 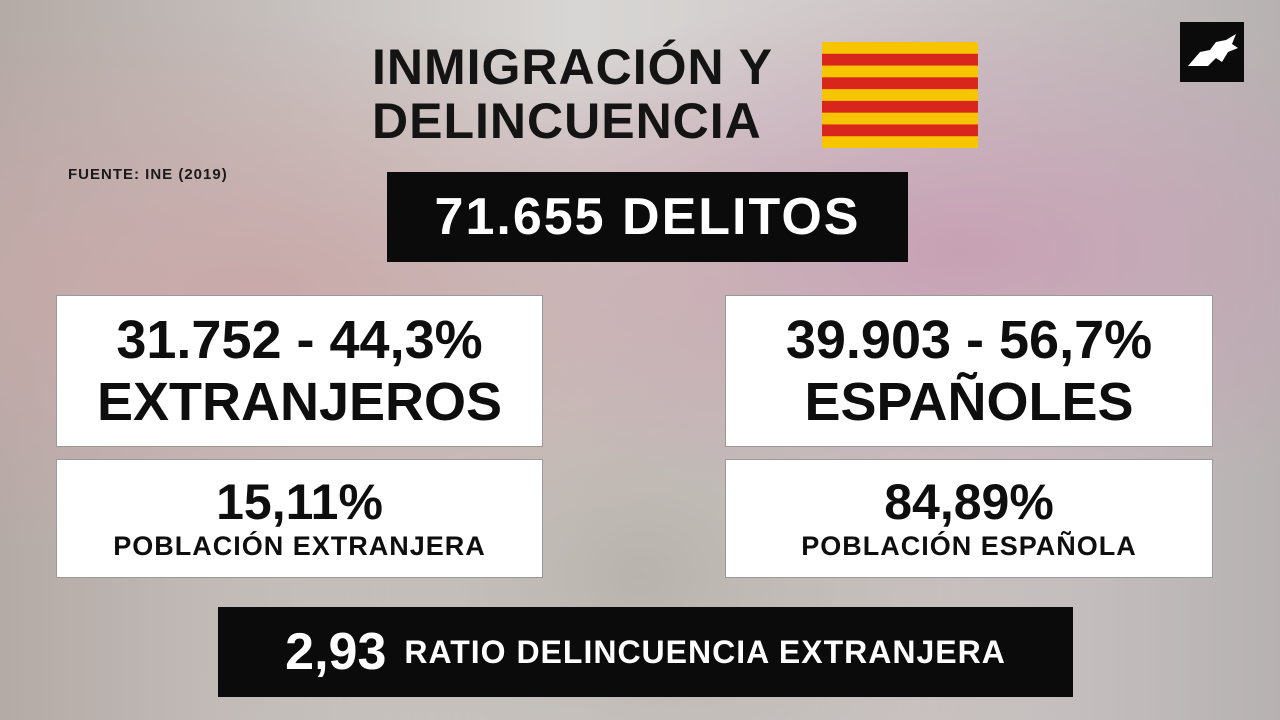 I want to click on title: INMIGRACIÓN Y DELINCUENCIA, so click(x=572, y=94).